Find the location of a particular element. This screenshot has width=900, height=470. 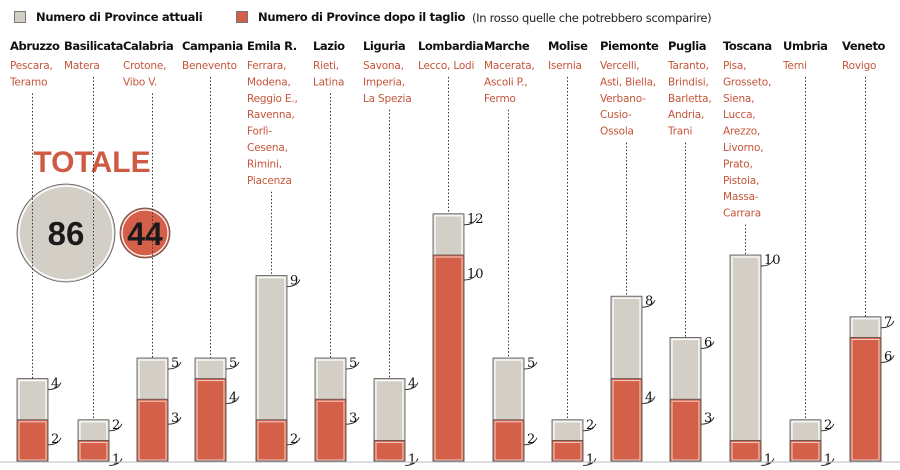

province-name: Cusio- is located at coordinates (616, 115).